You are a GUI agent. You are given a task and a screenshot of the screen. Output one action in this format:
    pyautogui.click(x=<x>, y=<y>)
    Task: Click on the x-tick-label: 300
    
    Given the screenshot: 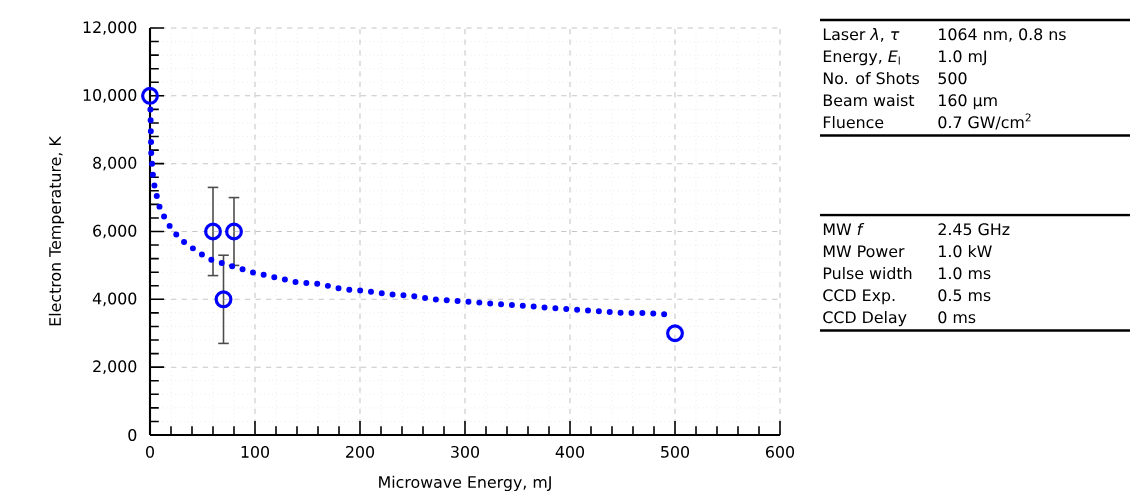 What is the action you would take?
    pyautogui.click(x=465, y=451)
    